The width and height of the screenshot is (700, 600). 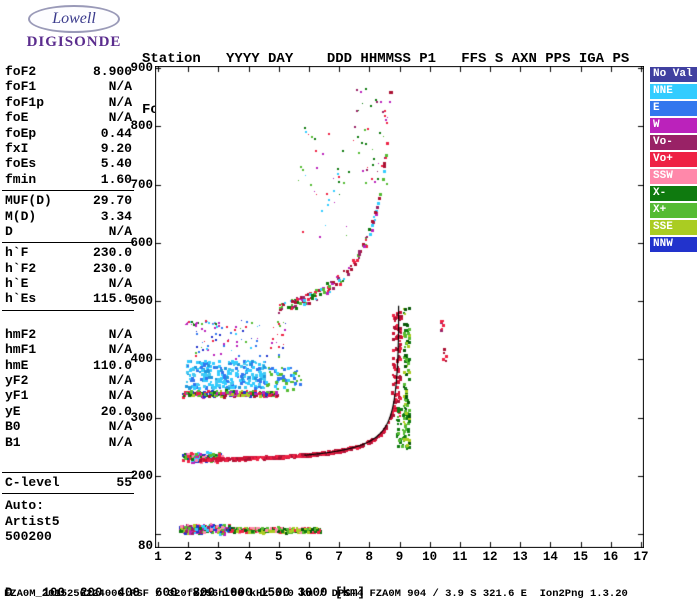 What do you see at coordinates (21, 350) in the screenshot?
I see `param-label: hmF1` at bounding box center [21, 350].